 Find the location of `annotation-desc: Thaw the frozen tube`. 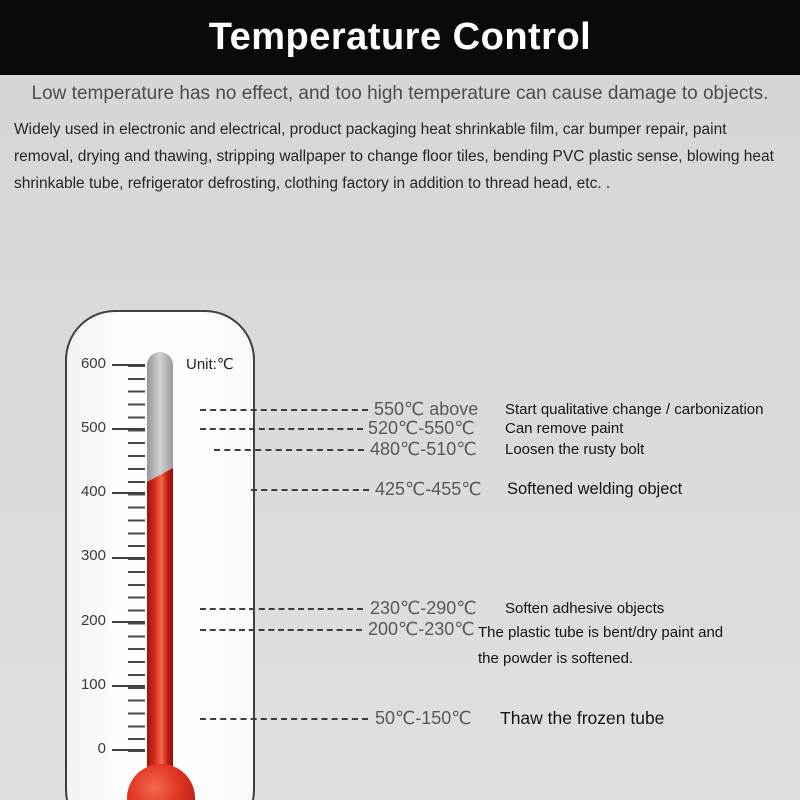

annotation-desc: Thaw the frozen tube is located at coordinates (582, 718).